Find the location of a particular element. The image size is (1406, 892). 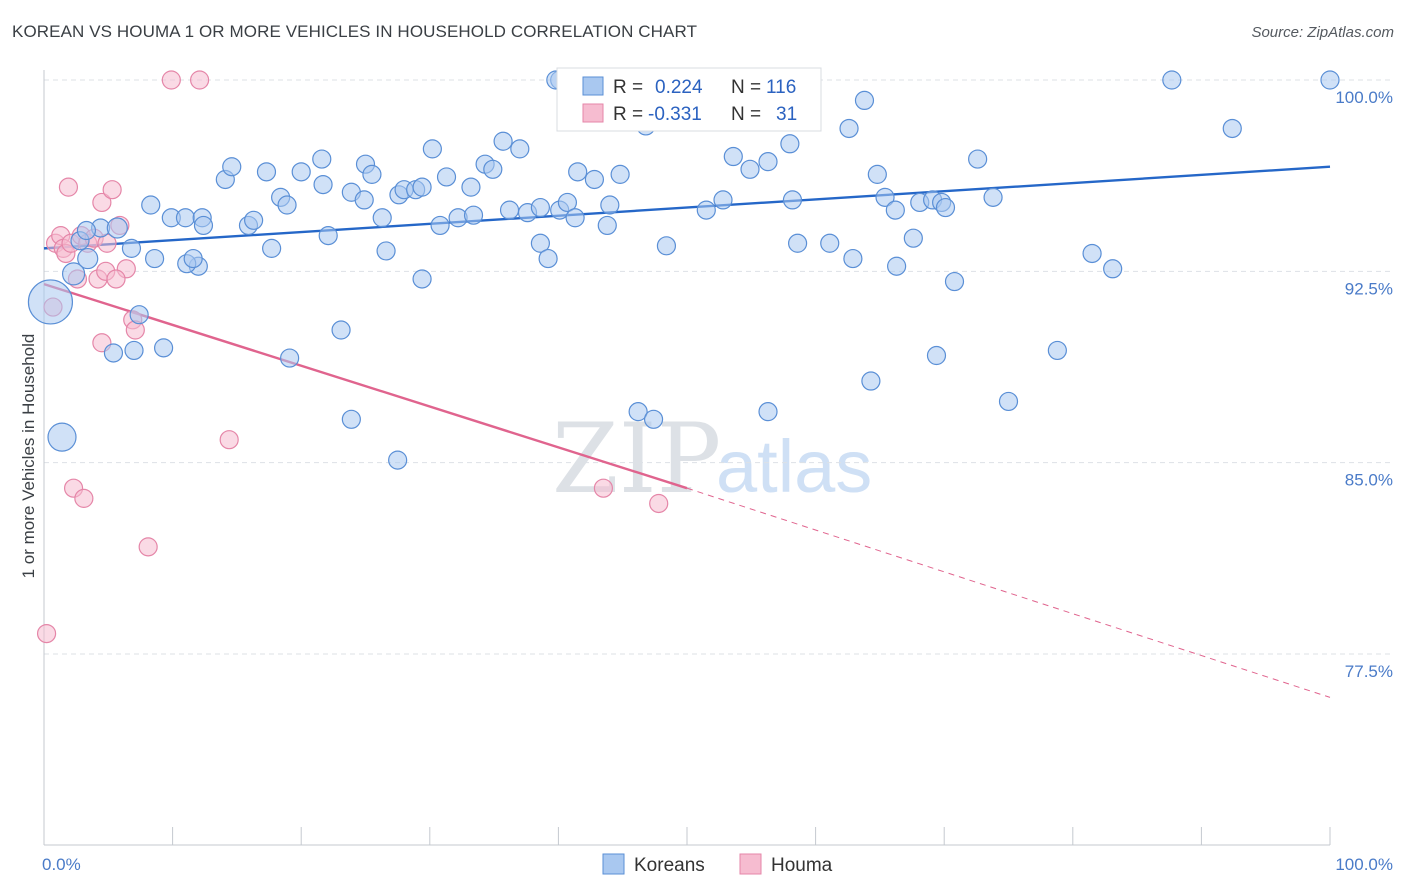

y-tick-label-3: 77.5% is located at coordinates (1369, 671).